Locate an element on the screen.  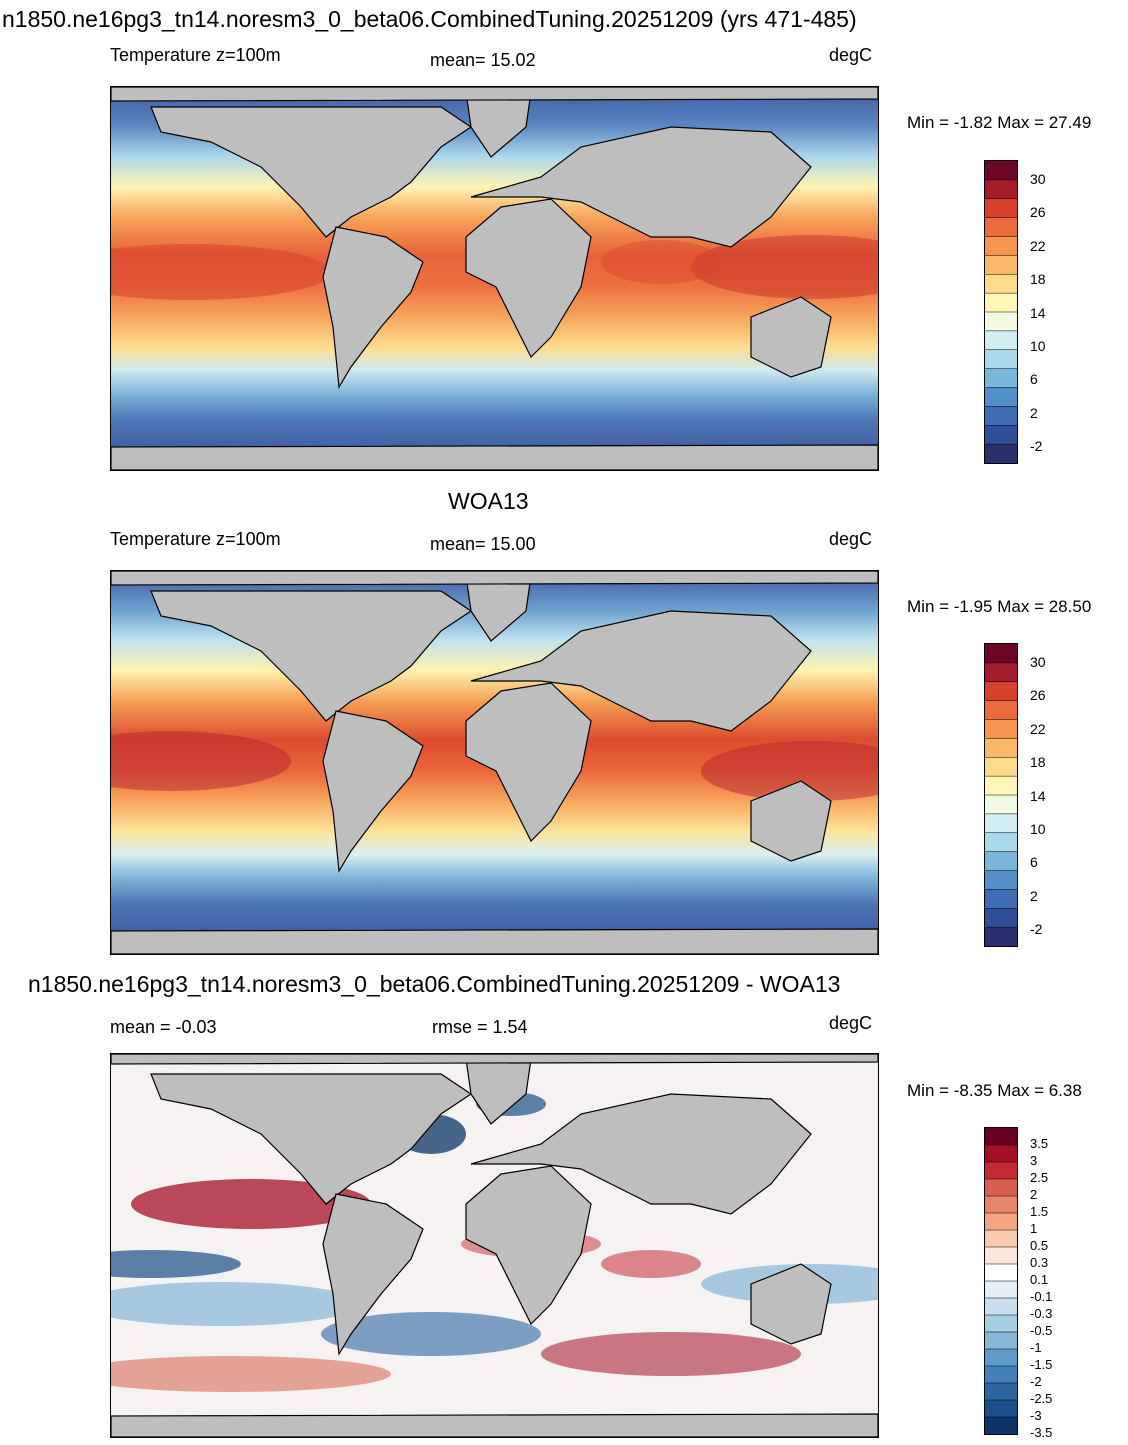
colorbar-tick-label: 18 is located at coordinates (1038, 279).